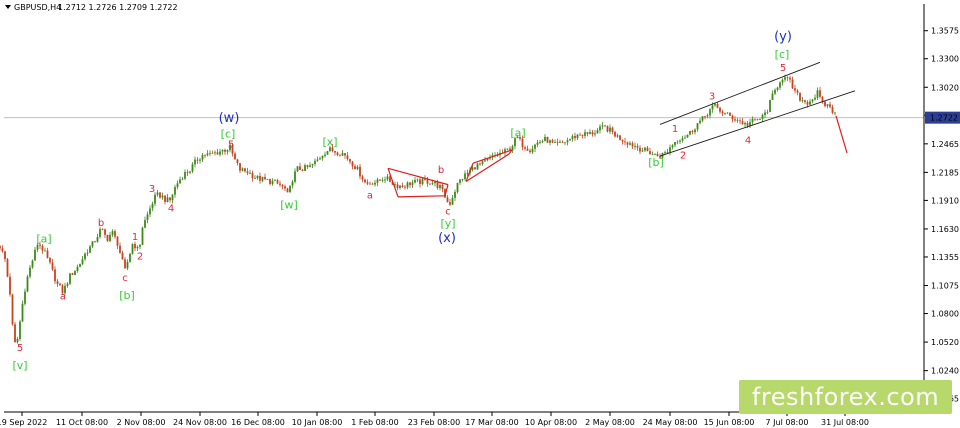  Describe the element at coordinates (152, 189) in the screenshot. I see `wave-label: 3` at that location.